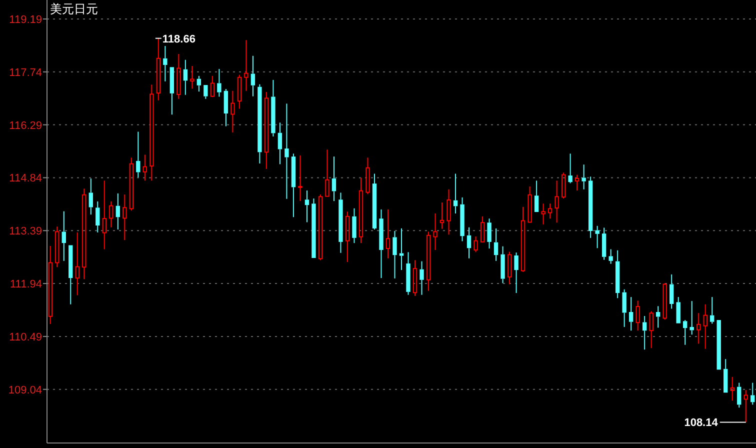 The image size is (756, 448). I want to click on y-tick-label: 110.49, so click(25, 337).